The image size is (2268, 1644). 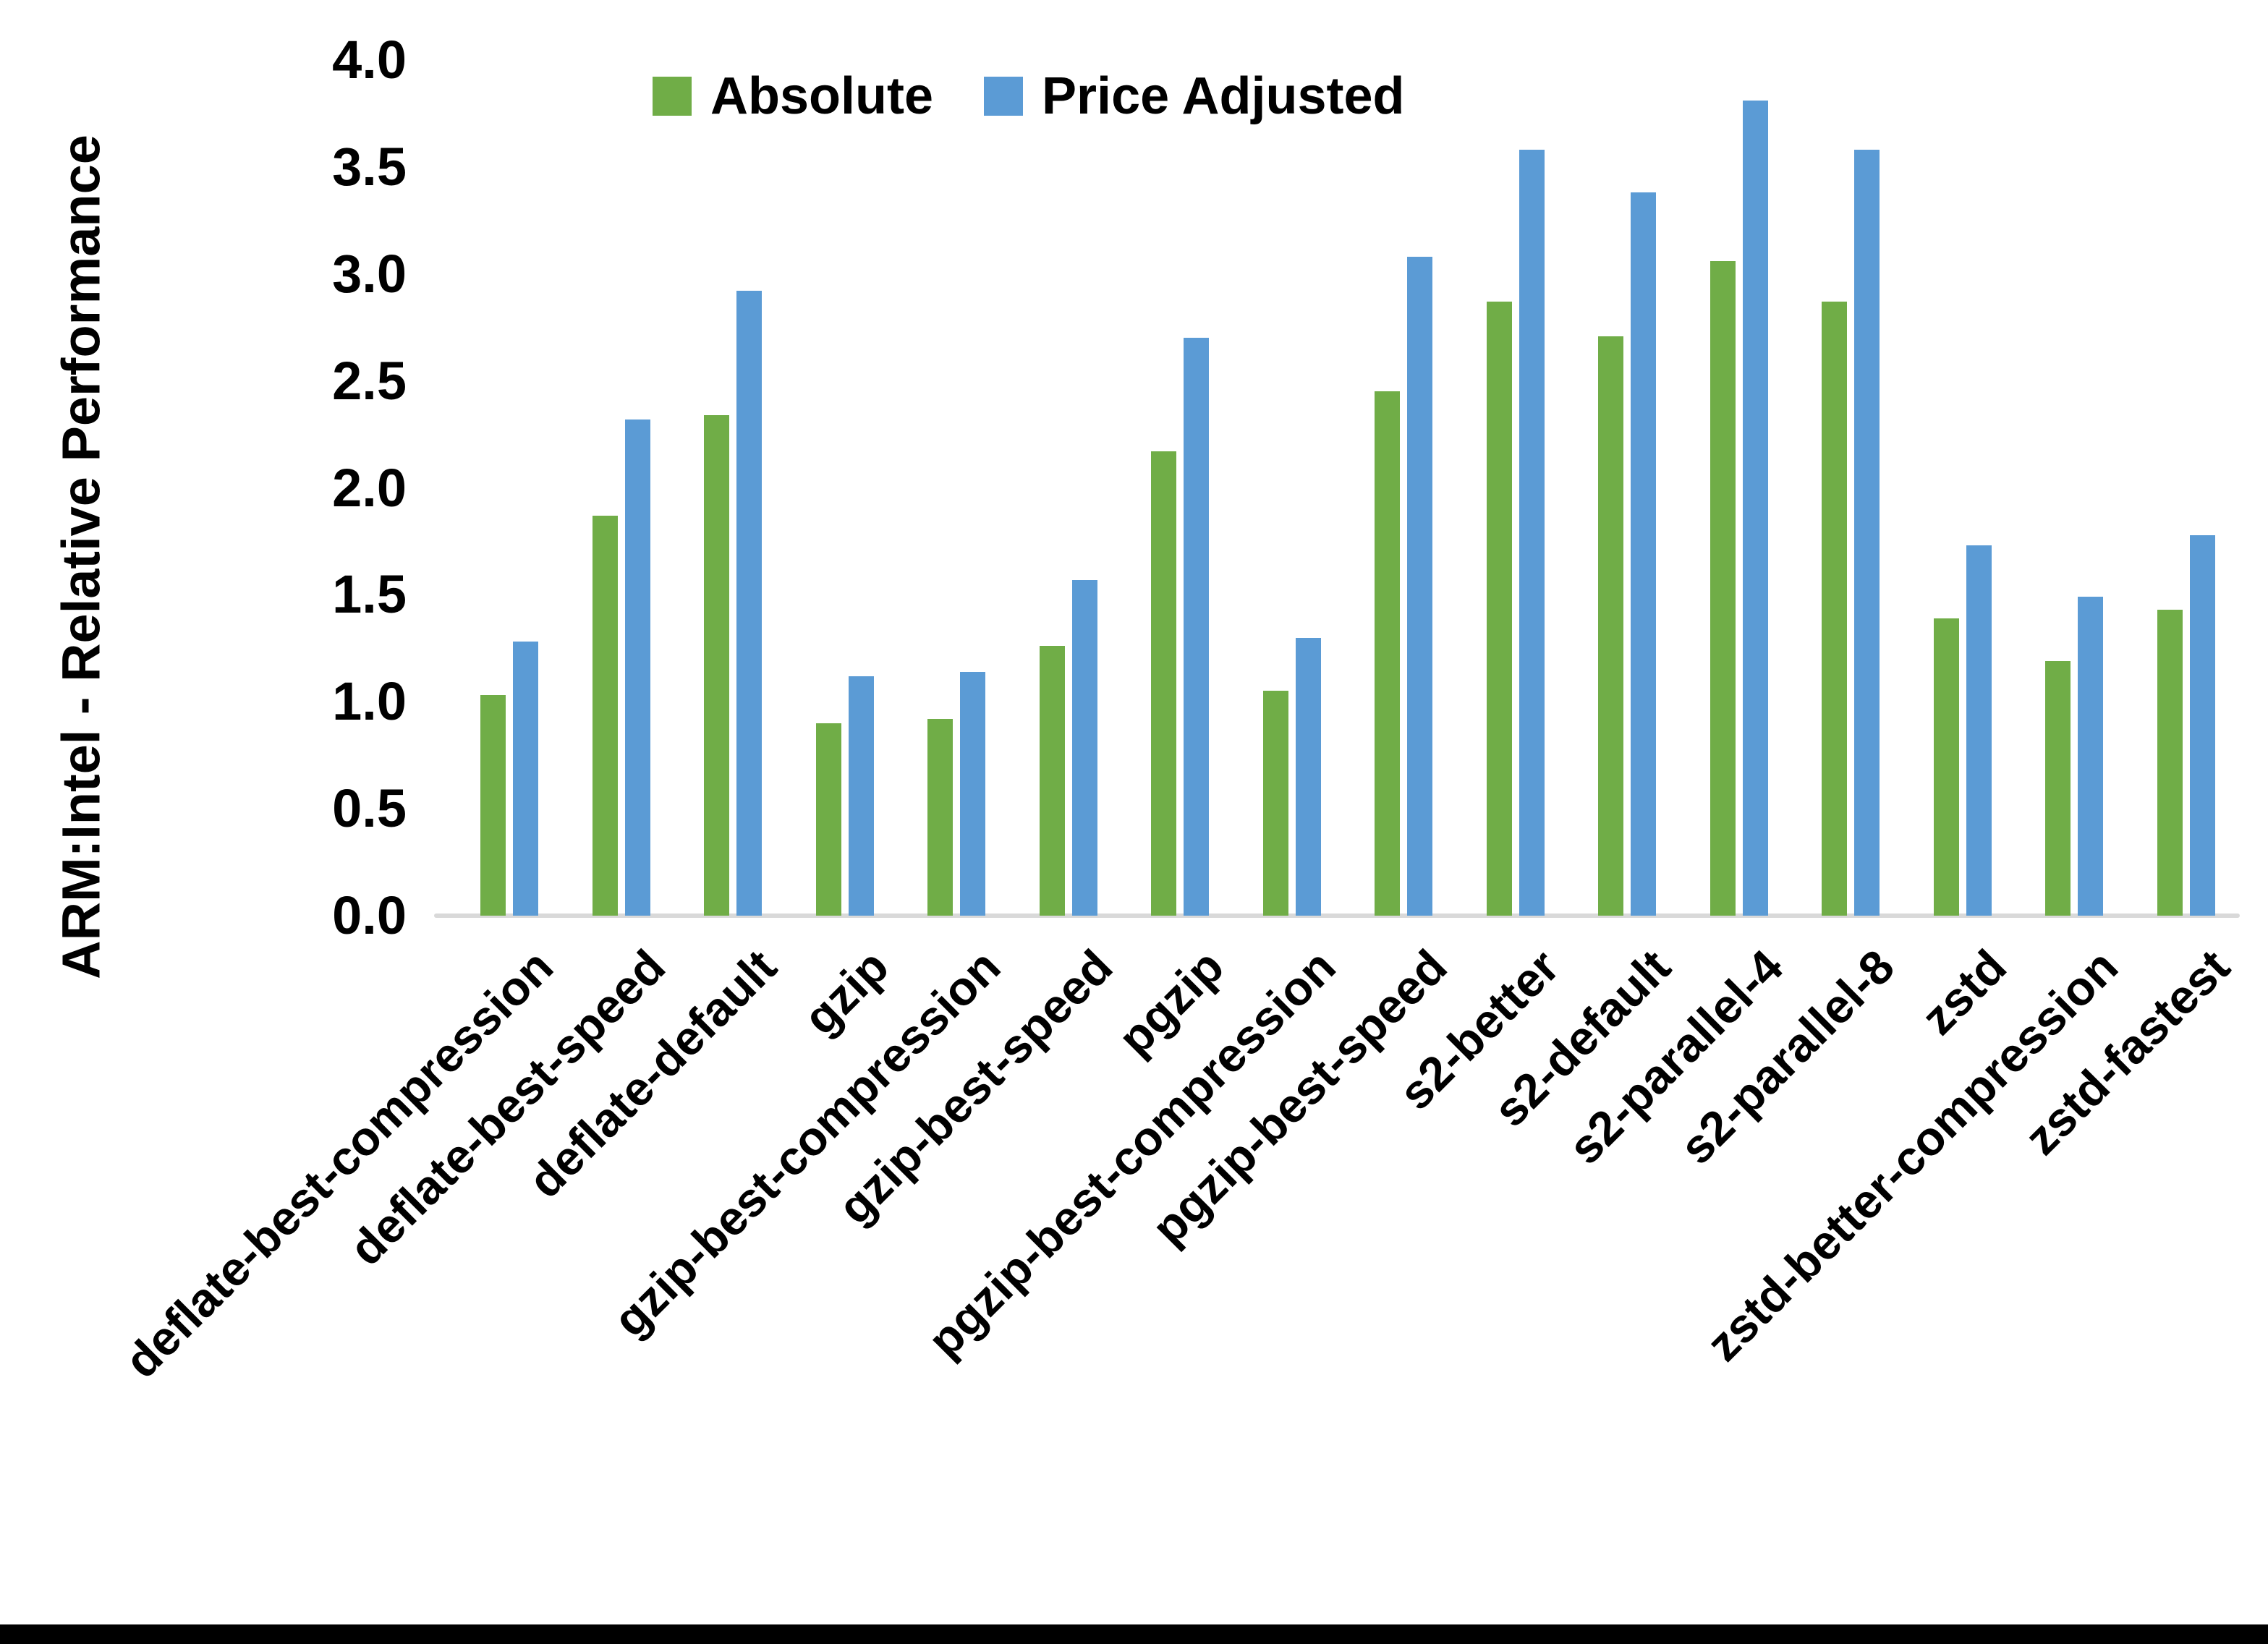 What do you see at coordinates (828, 819) in the screenshot?
I see `bar-absolute-gzip` at bounding box center [828, 819].